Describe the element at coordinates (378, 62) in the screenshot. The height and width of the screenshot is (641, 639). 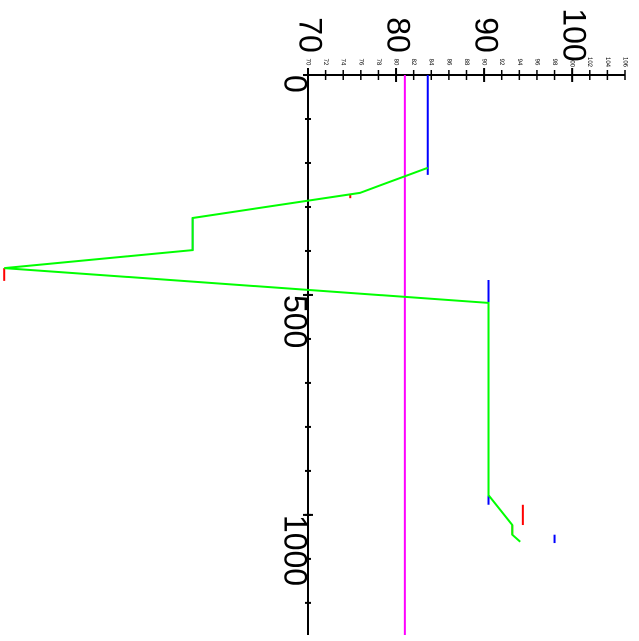
I see `y-minor-tick-label: 78` at that location.